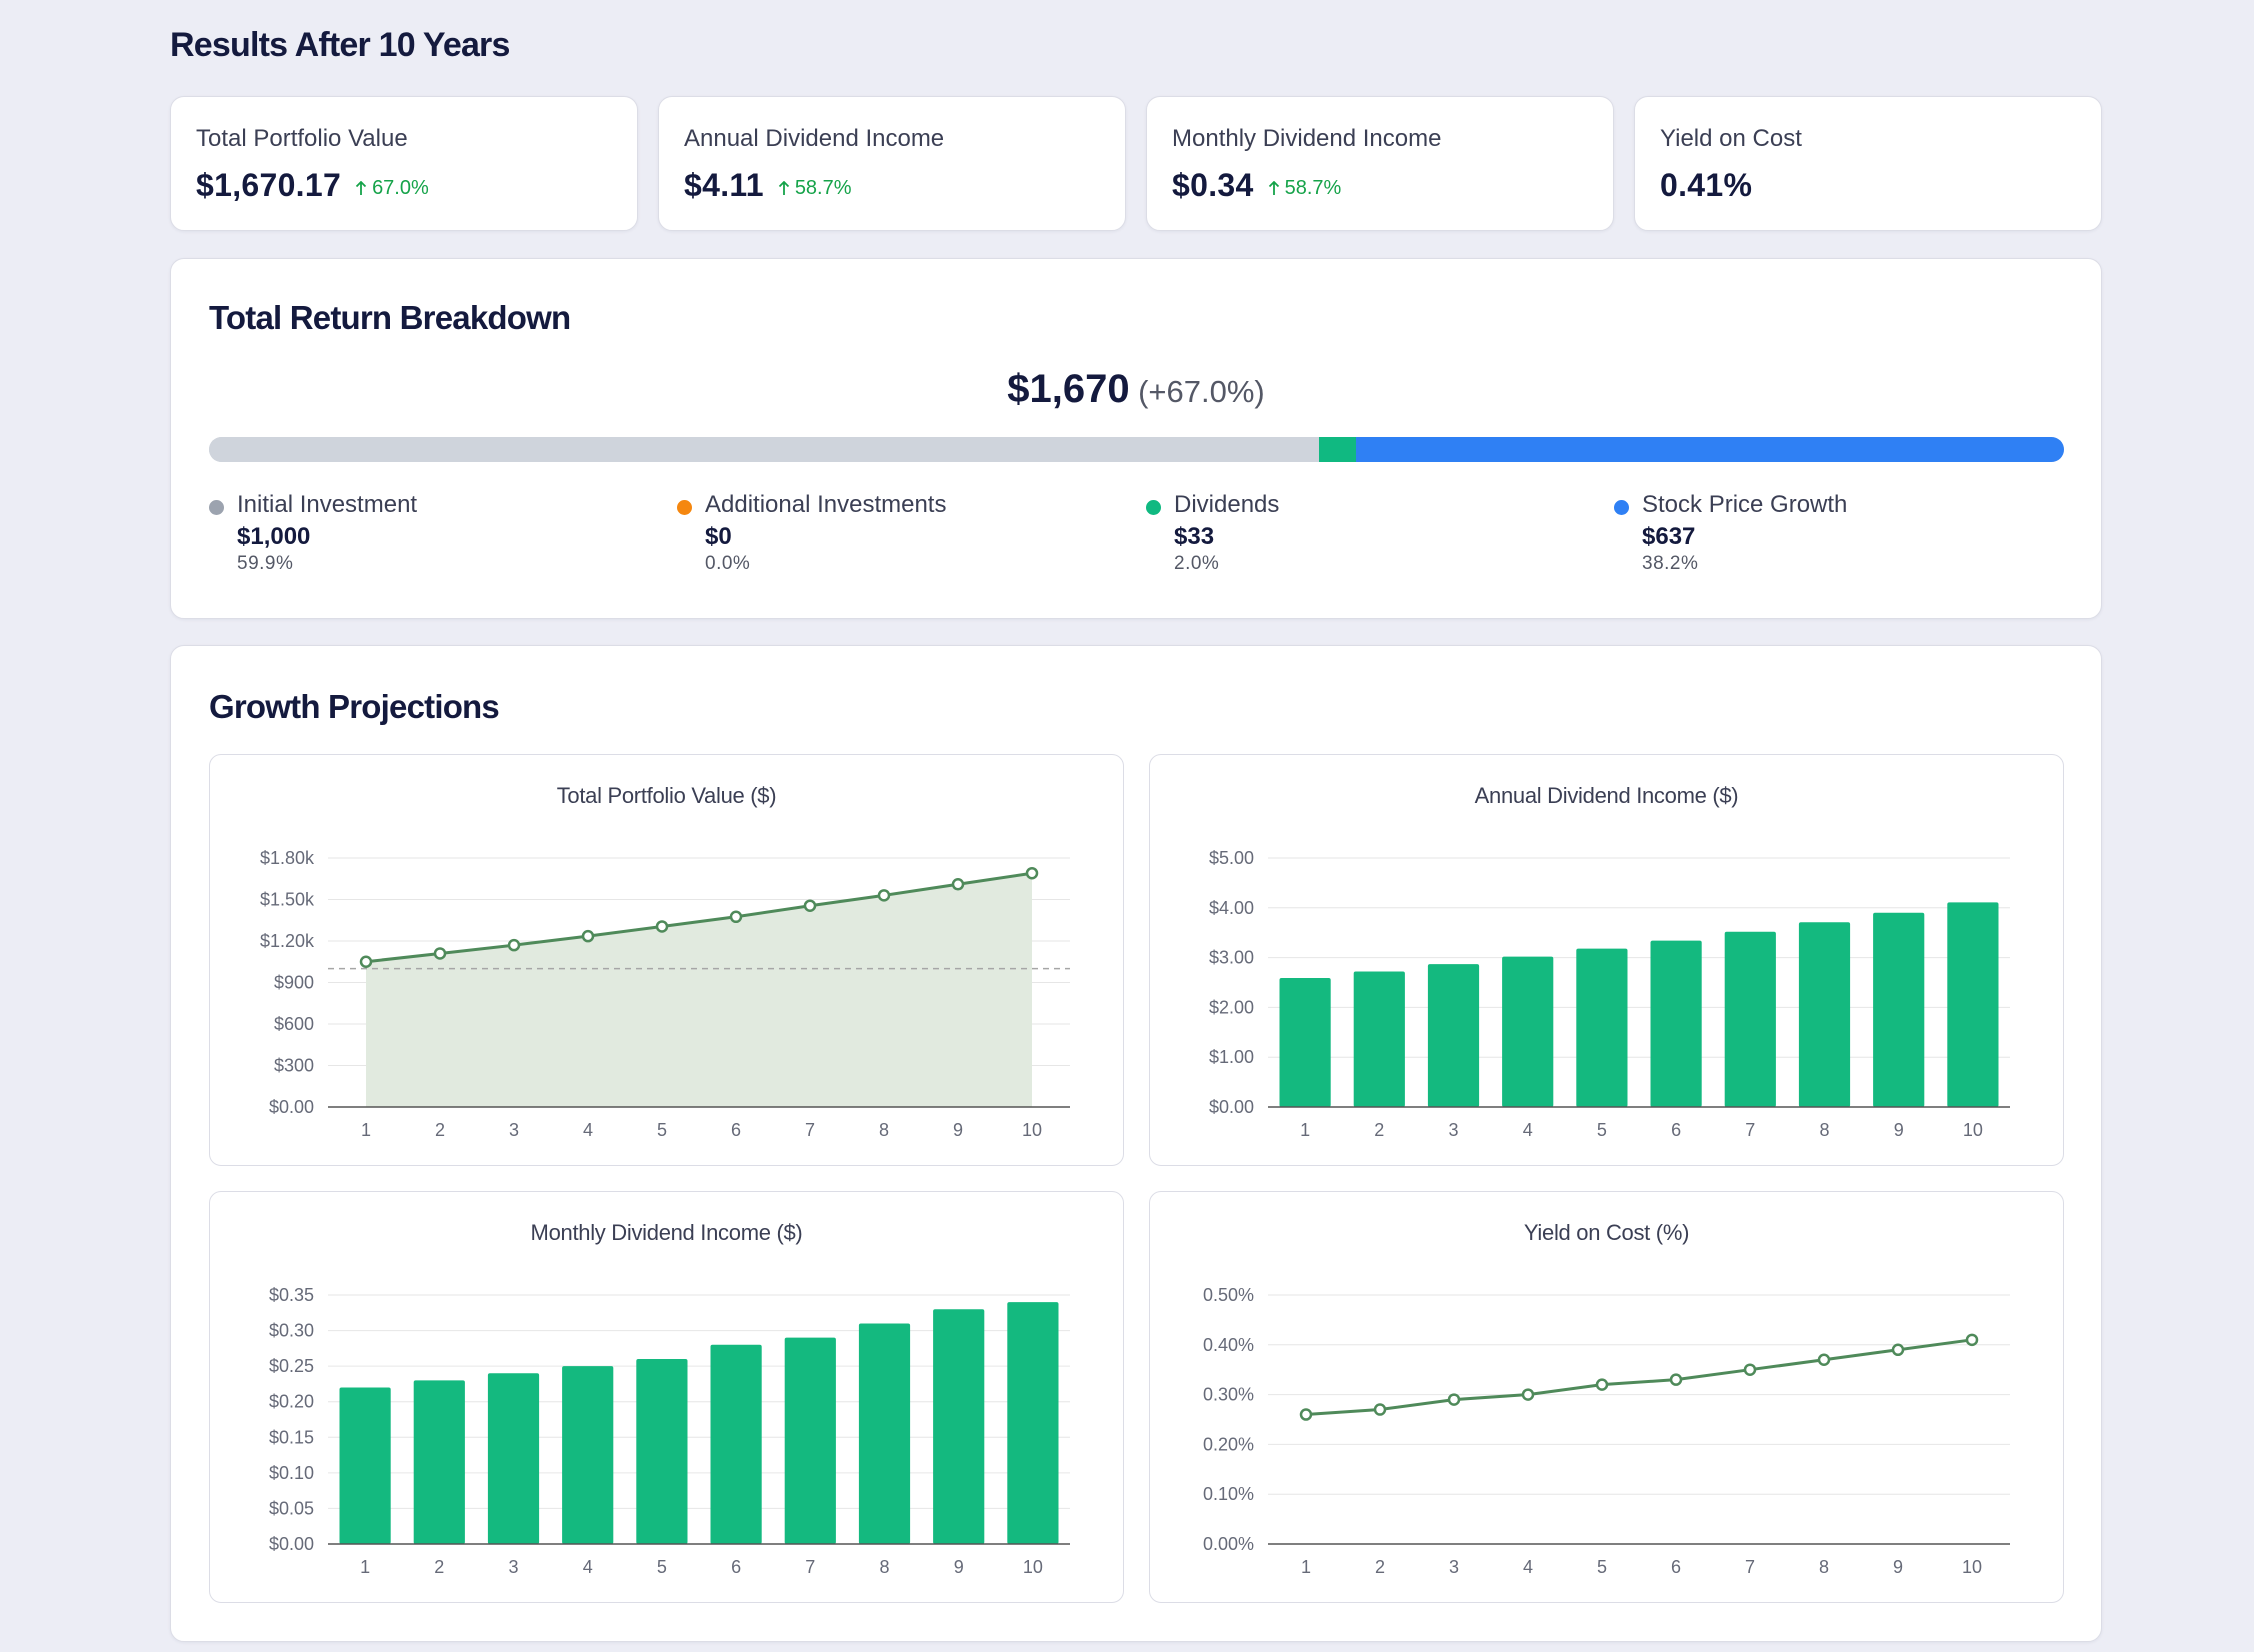 The image size is (2254, 1652). I want to click on legend-name: Initial Investment, so click(327, 504).